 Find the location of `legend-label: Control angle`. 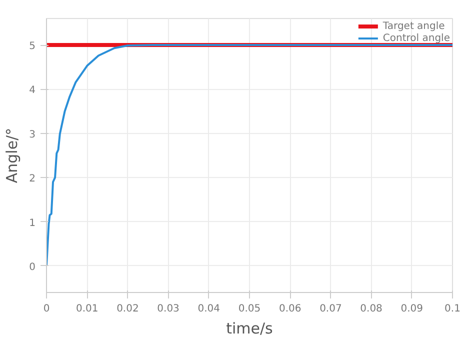

legend-label: Control angle is located at coordinates (416, 38).